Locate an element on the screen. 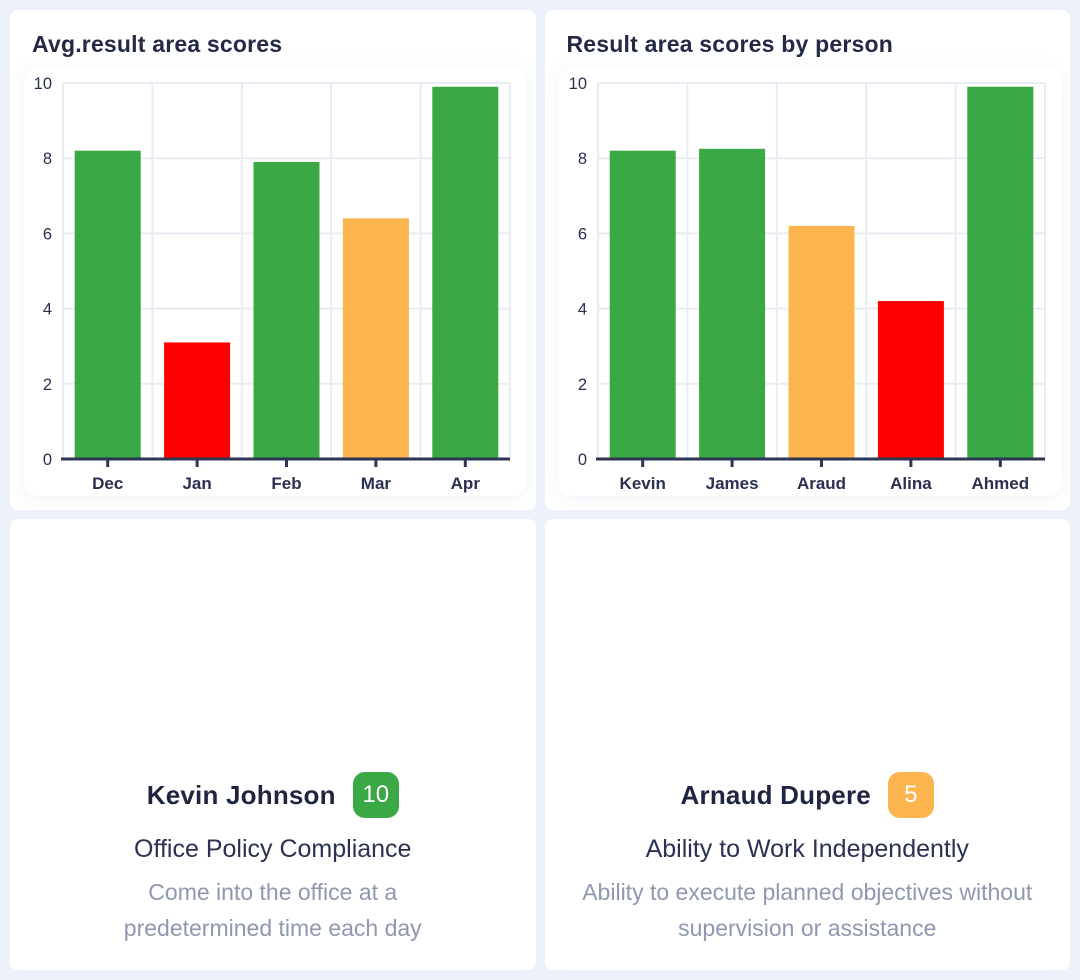 The height and width of the screenshot is (980, 1080). x-axis-tick-label: Alina is located at coordinates (911, 483).